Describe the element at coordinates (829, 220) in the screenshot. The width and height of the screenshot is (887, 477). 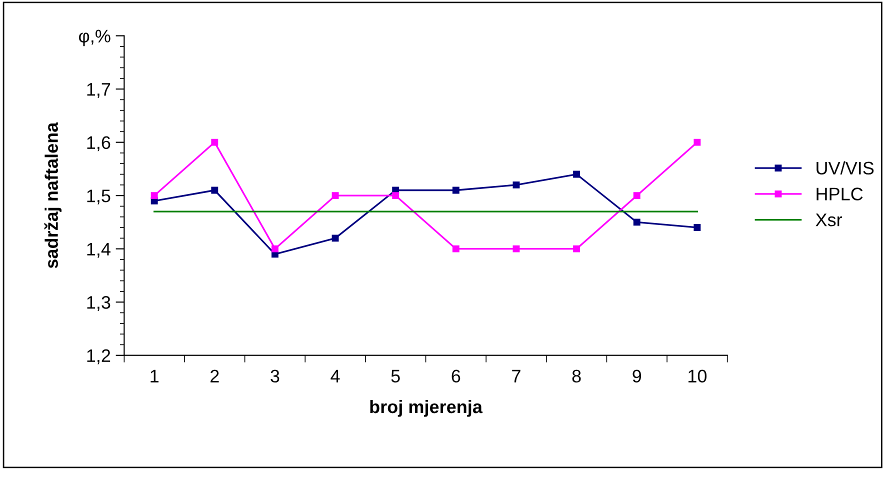
I see `legend-label: Xsr` at that location.